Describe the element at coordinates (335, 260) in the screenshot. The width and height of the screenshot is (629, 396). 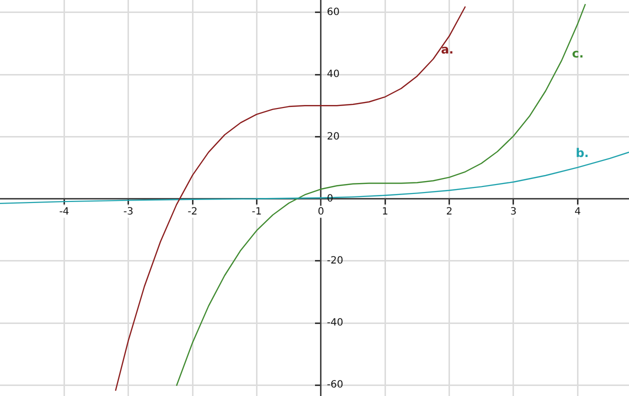
I see `y-tick-label: -20` at that location.